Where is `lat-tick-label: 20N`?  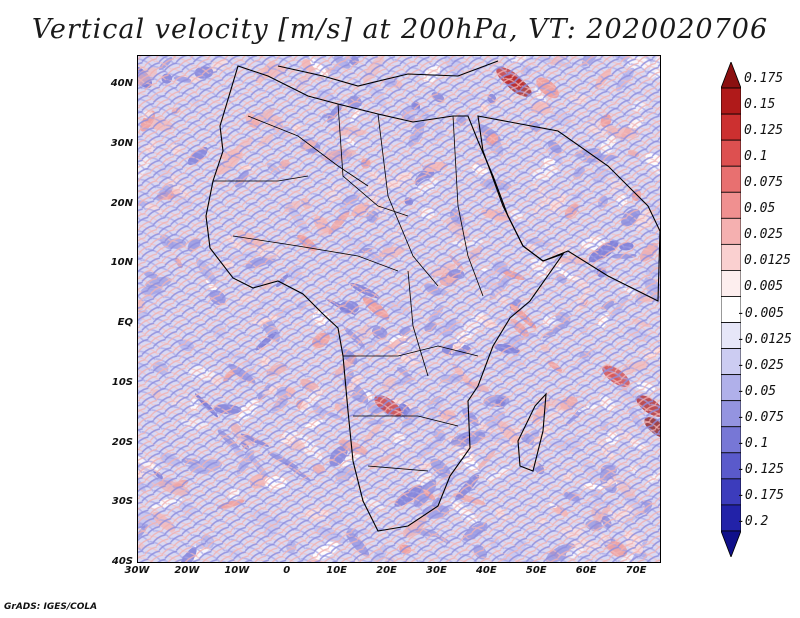
lat-tick-label: 20N is located at coordinates (121, 203).